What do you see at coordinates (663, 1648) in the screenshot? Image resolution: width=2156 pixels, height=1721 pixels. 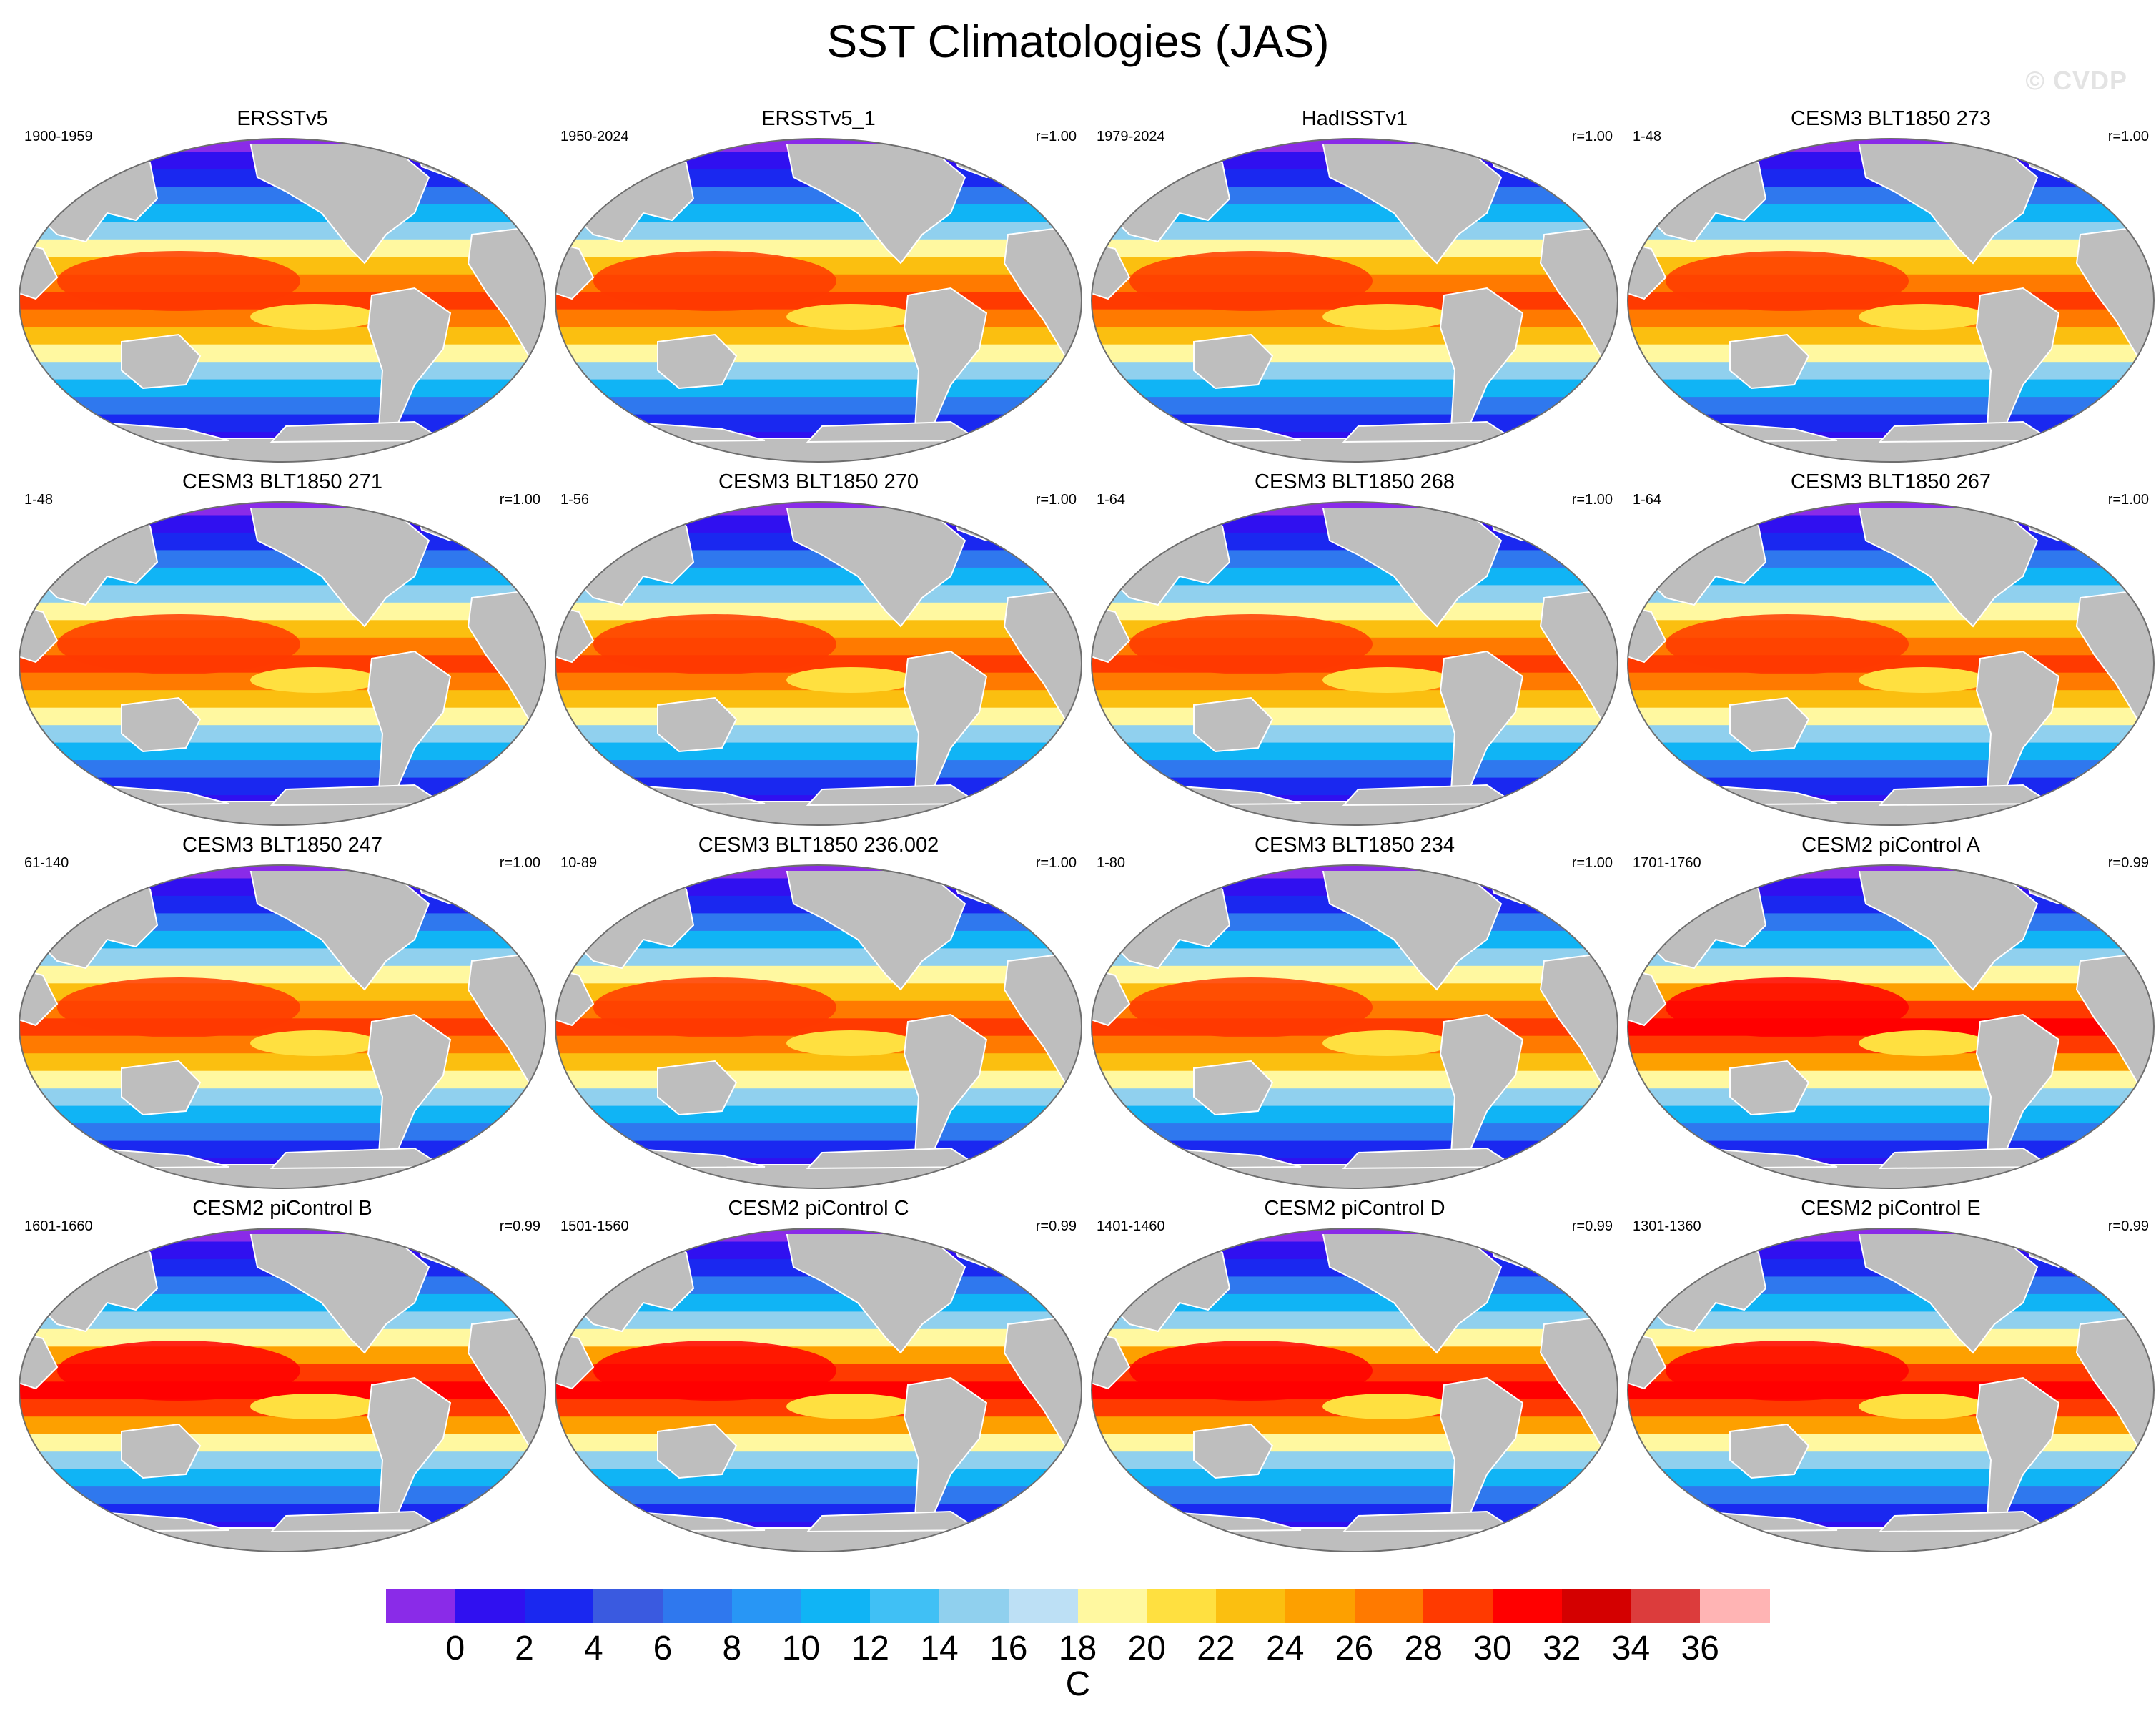 I see `colorbar-tick-label: 6` at bounding box center [663, 1648].